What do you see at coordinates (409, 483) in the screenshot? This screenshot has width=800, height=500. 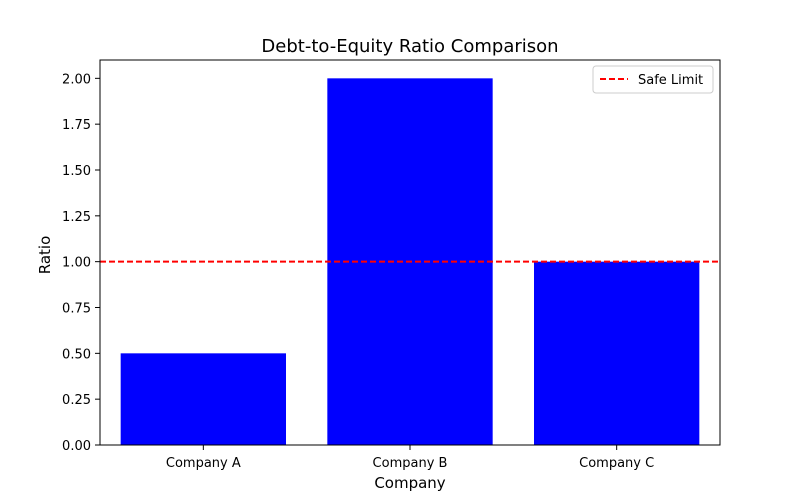 I see `x-axis-label: Company` at bounding box center [409, 483].